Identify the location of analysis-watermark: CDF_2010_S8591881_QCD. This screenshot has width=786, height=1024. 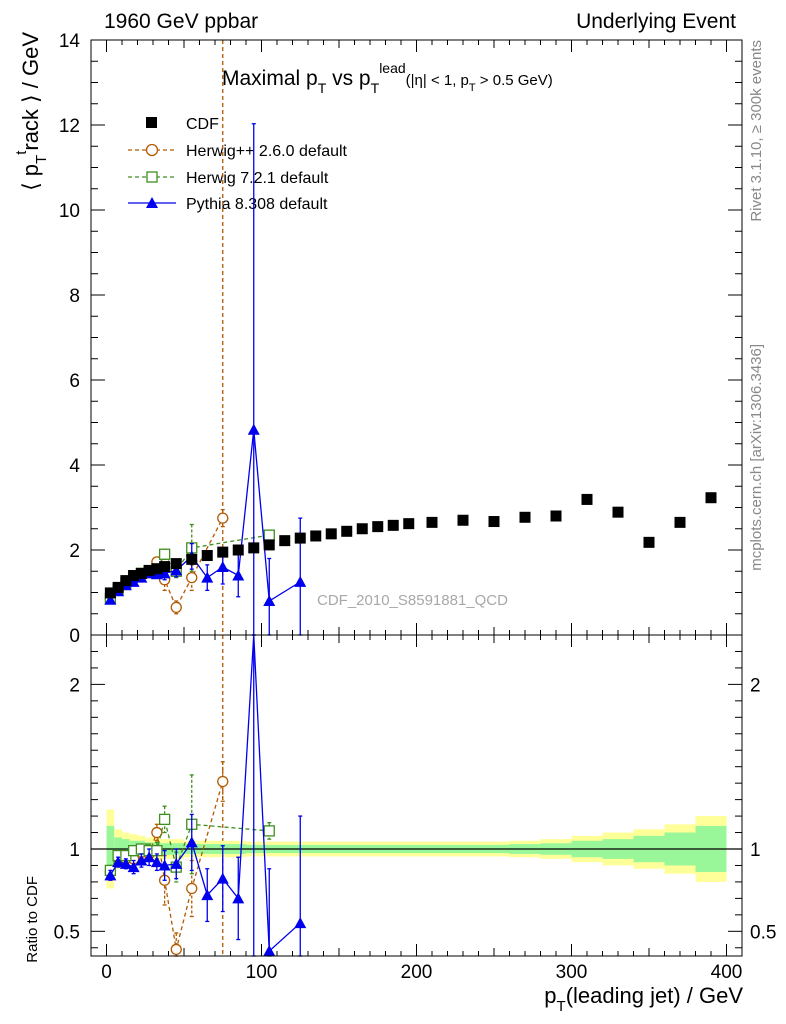
(412, 600).